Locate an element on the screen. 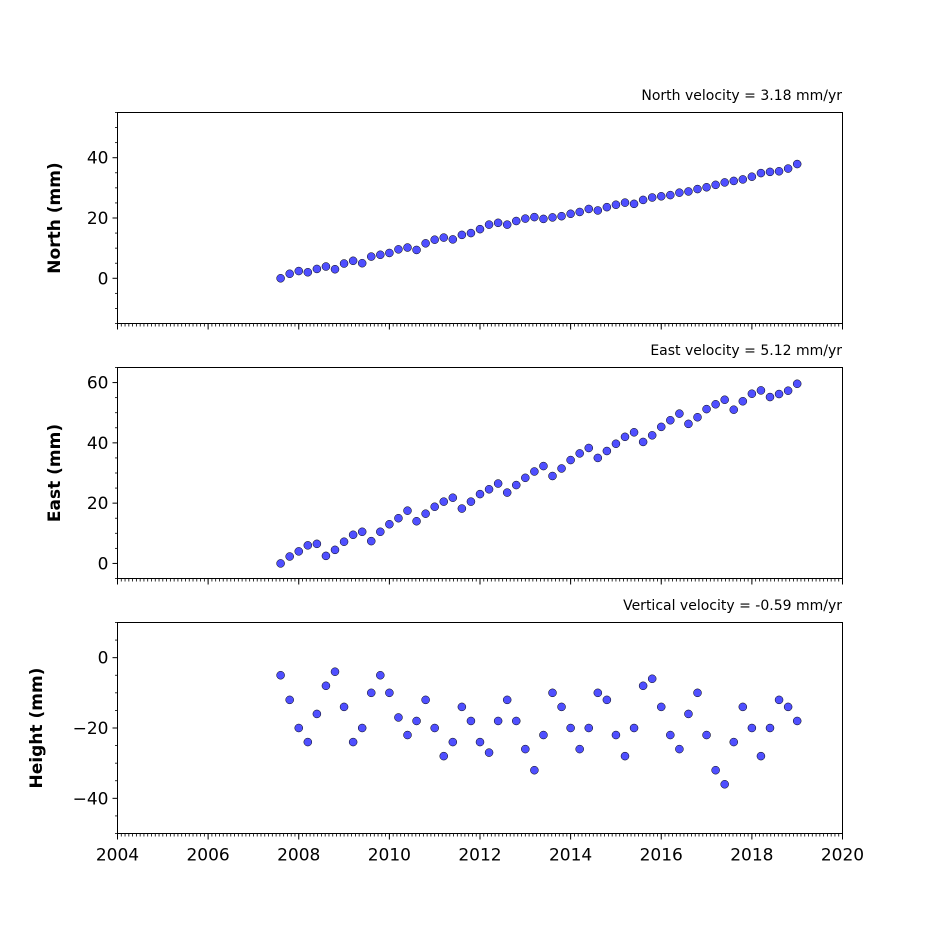 Image resolution: width=937 pixels, height=937 pixels. east-ylabel: East (mm) is located at coordinates (55, 473).